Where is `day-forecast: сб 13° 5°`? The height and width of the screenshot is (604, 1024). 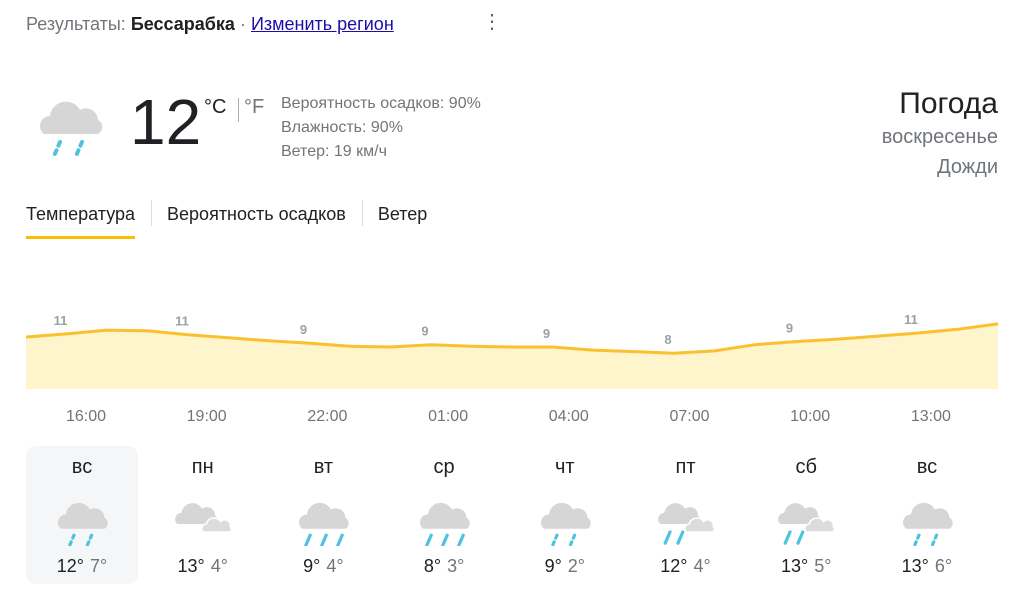 day-forecast: сб 13° 5° is located at coordinates (806, 515).